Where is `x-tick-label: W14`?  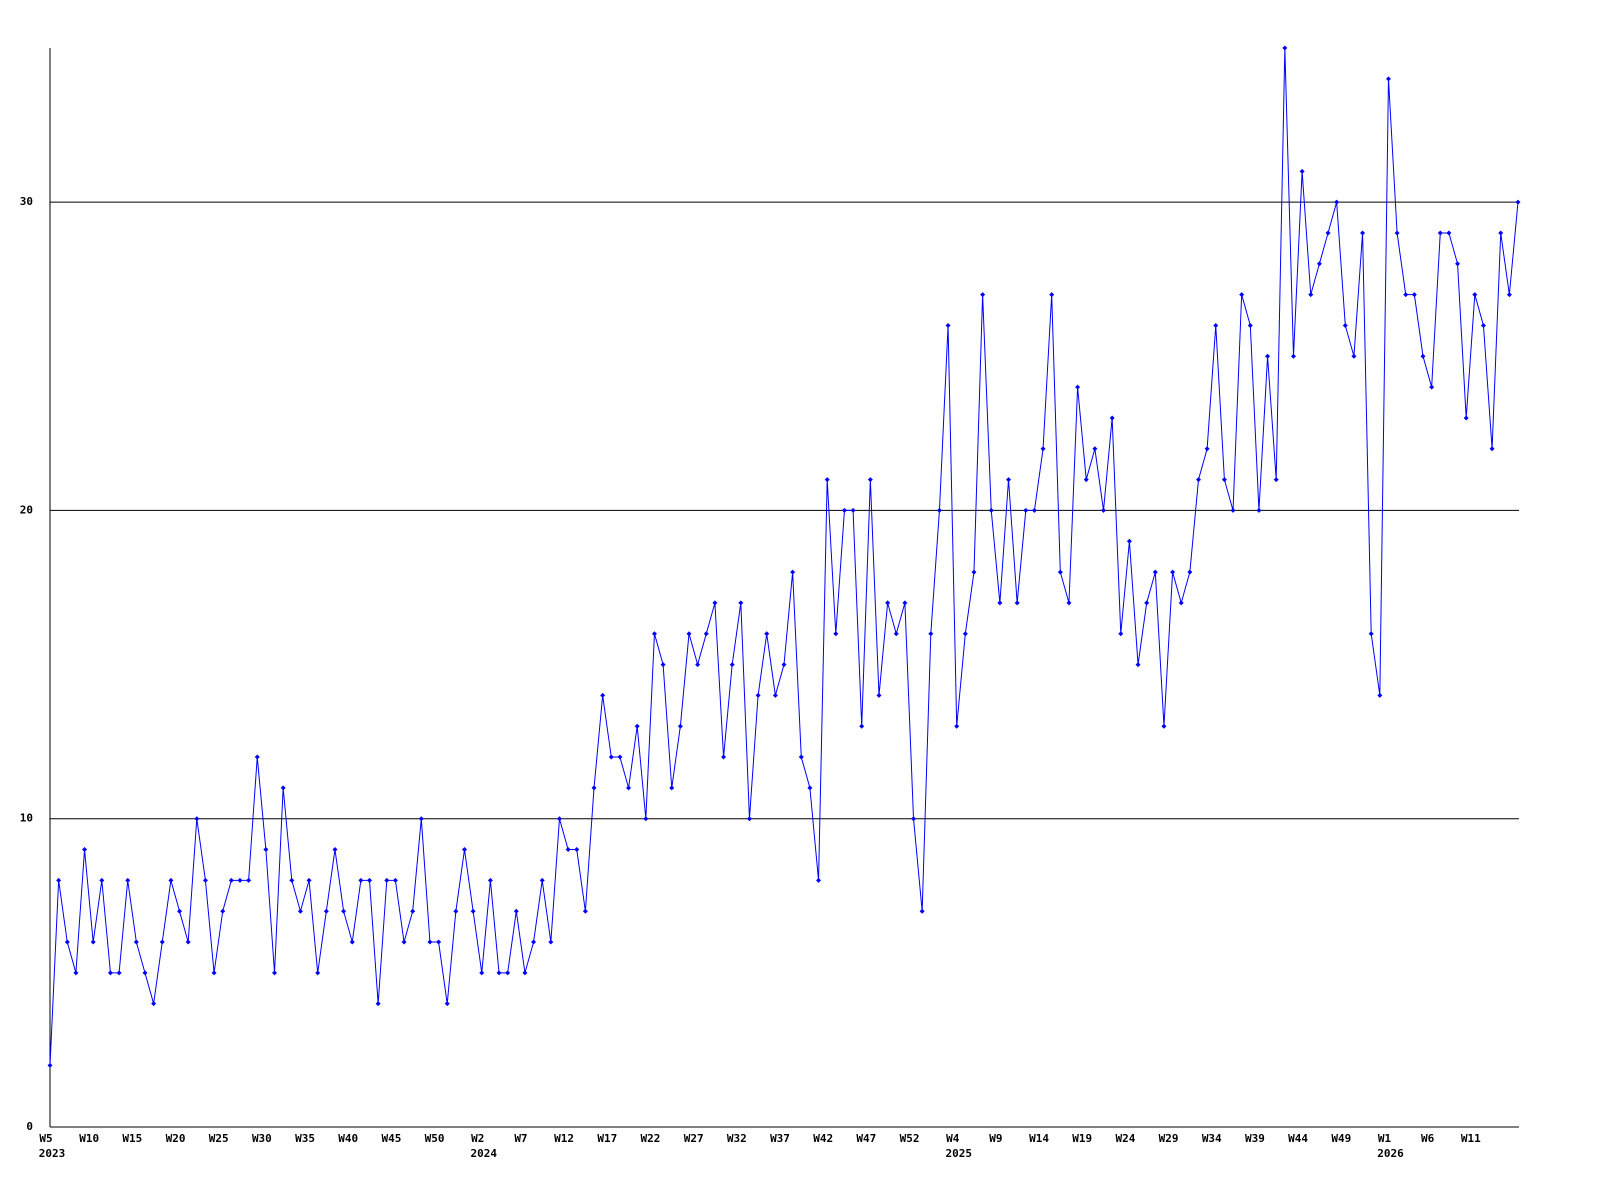 x-tick-label: W14 is located at coordinates (1039, 1138).